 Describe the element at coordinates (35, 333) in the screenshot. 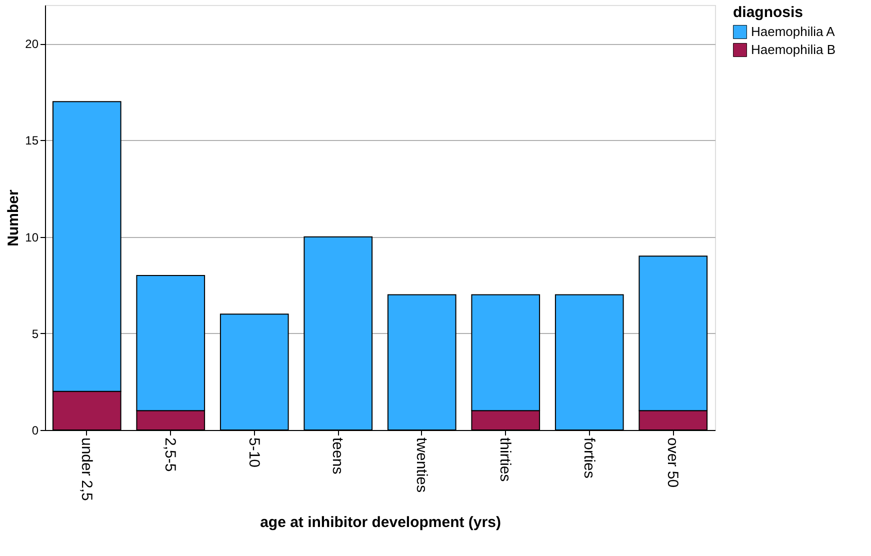

I see `y-tick-label: 5` at that location.